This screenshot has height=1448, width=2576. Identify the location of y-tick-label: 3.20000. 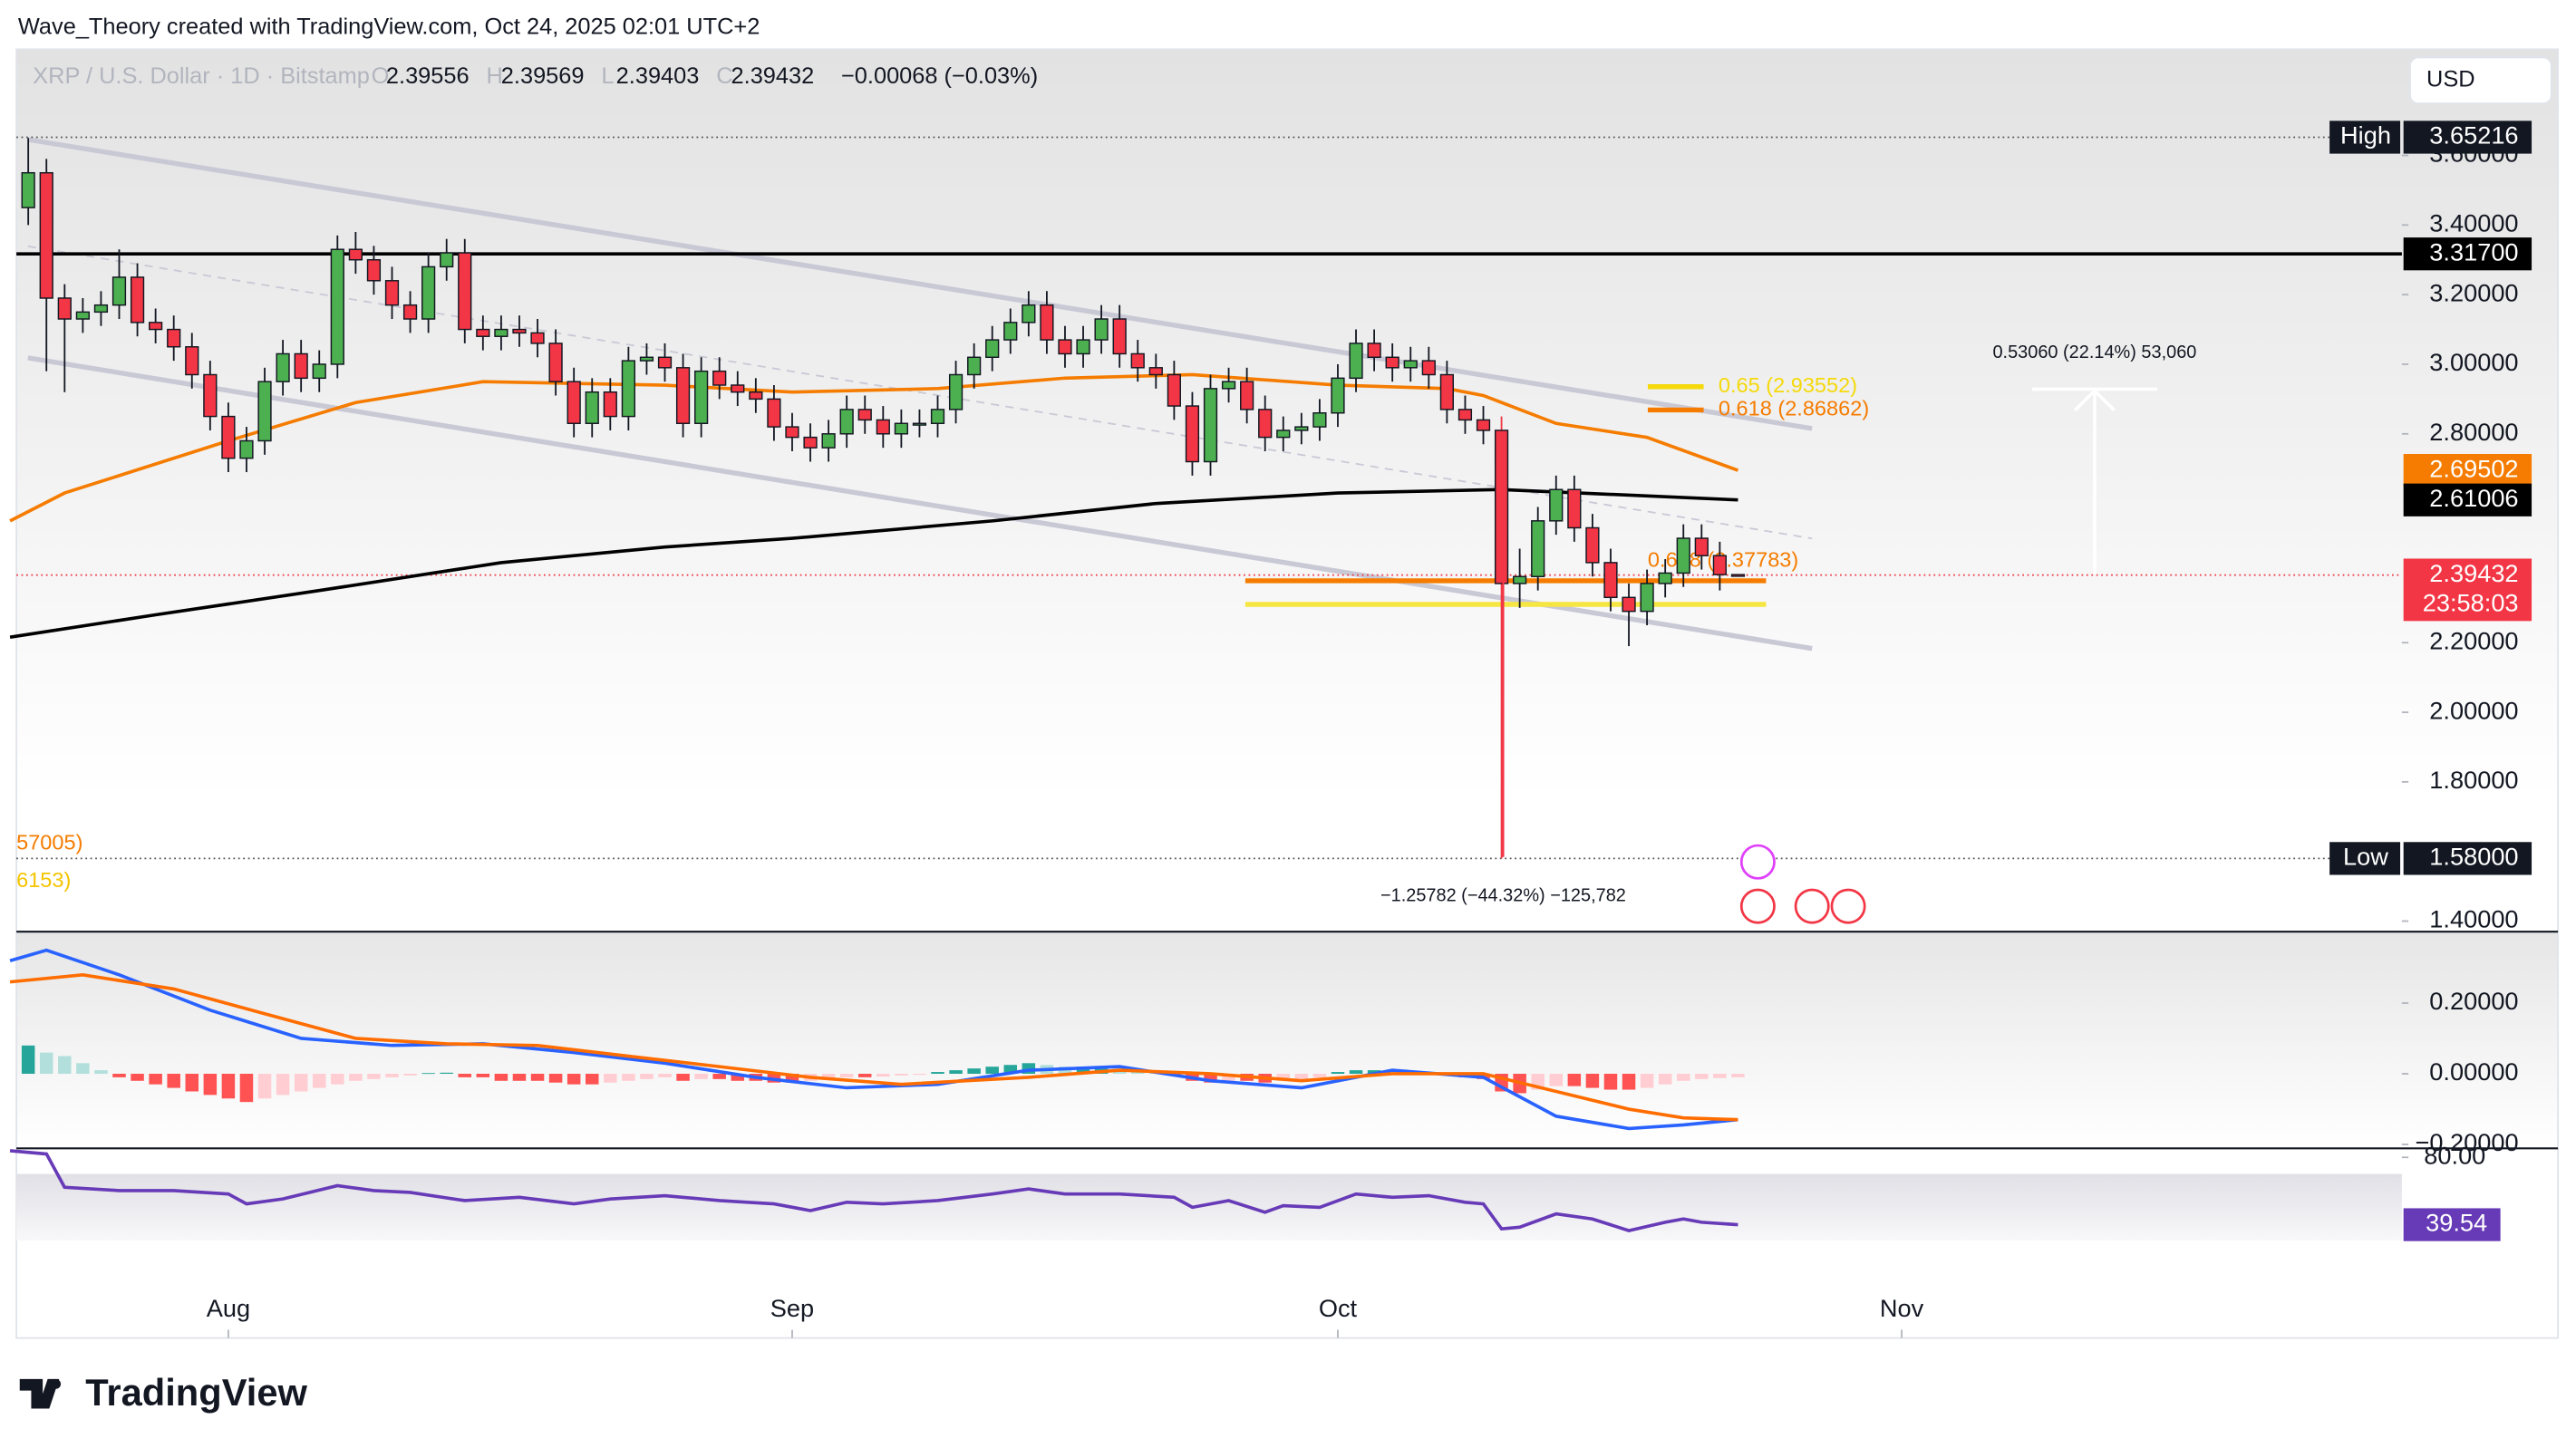
(2473, 292).